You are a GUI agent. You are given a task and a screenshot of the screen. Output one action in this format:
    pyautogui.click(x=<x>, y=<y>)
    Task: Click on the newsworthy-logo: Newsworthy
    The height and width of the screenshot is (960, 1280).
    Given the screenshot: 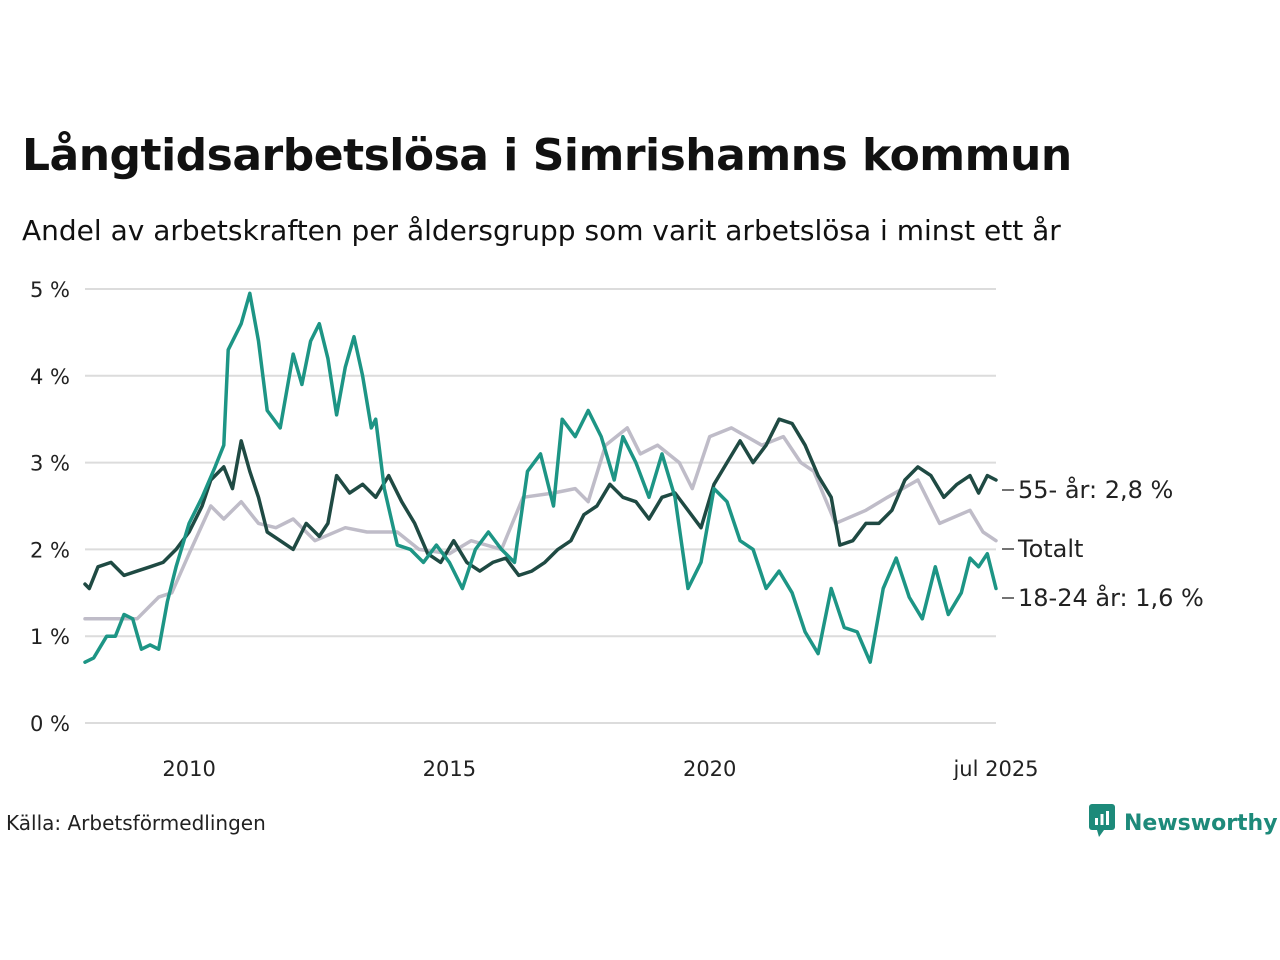 What is the action you would take?
    pyautogui.click(x=1183, y=823)
    